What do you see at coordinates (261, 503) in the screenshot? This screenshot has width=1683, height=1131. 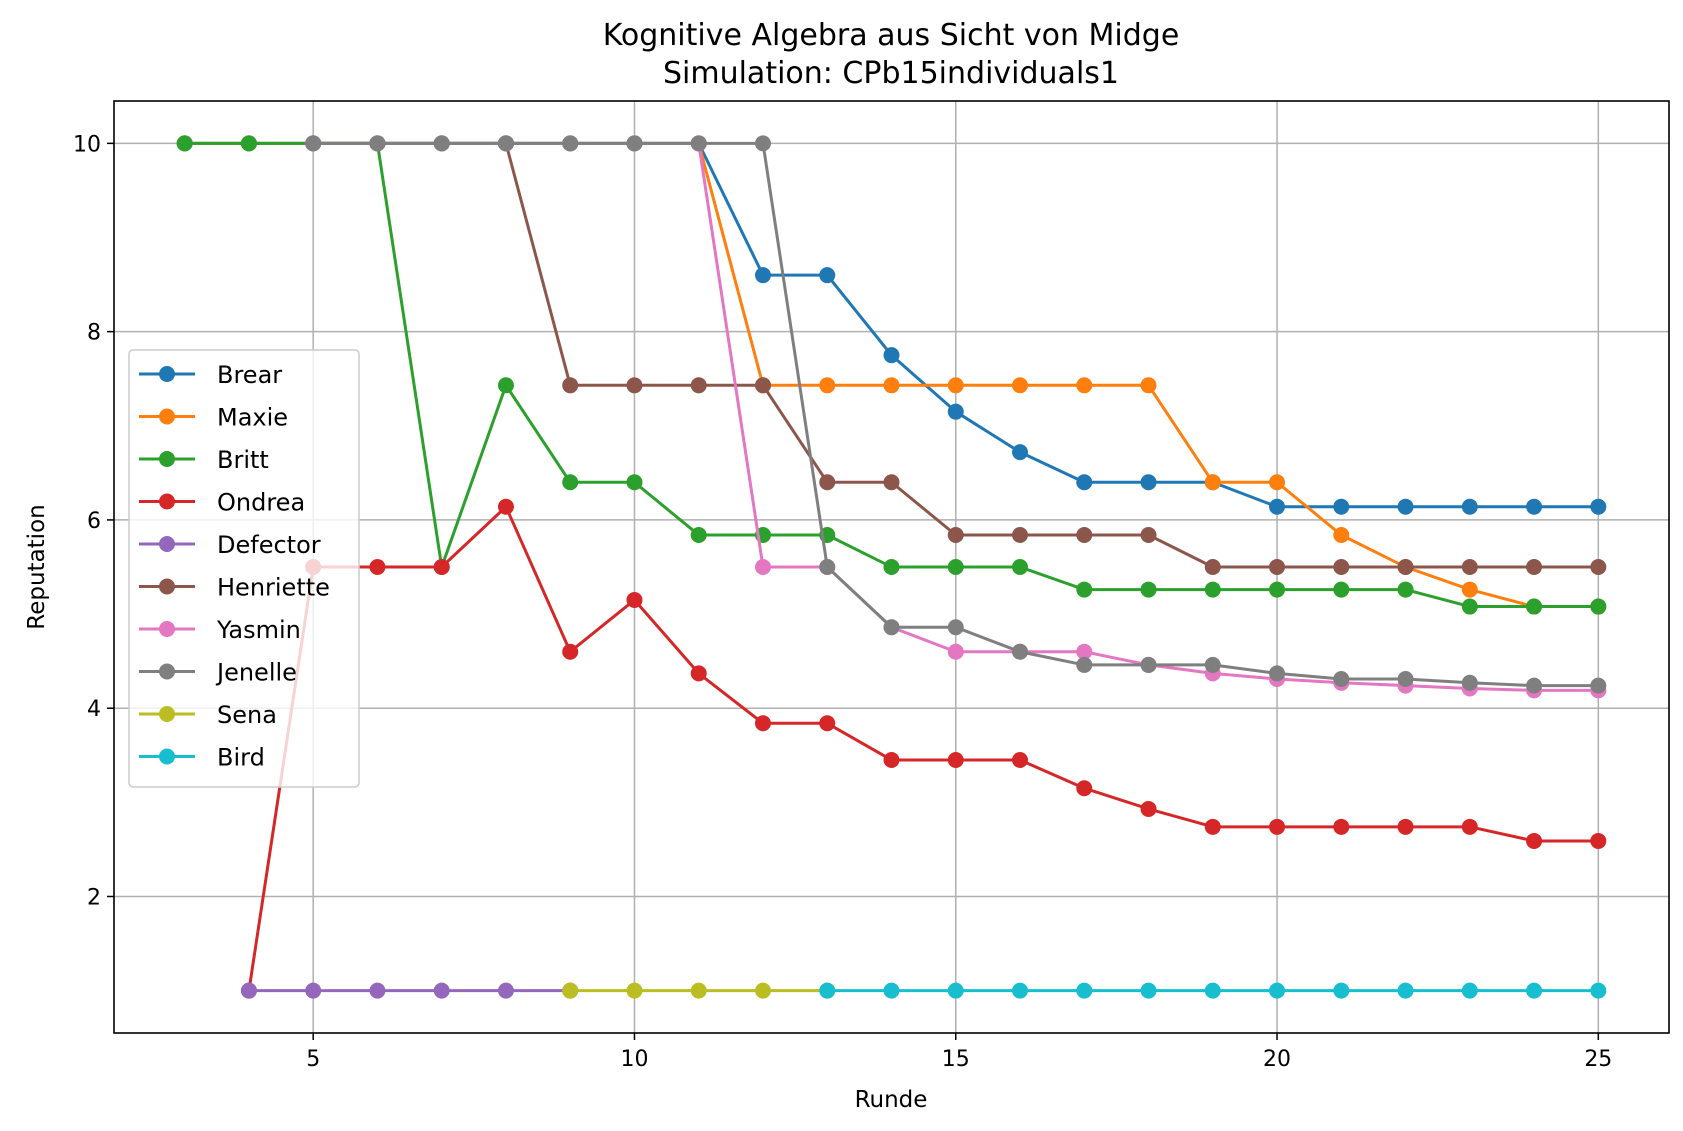 I see `legend-label: Ondrea` at bounding box center [261, 503].